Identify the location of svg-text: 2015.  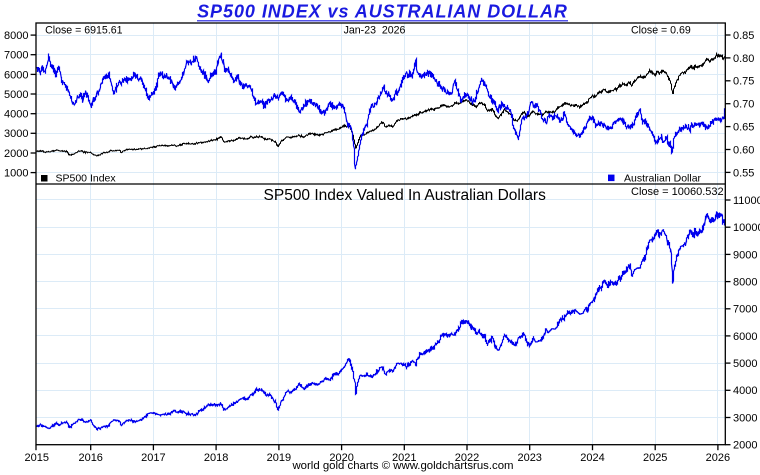
(37, 458).